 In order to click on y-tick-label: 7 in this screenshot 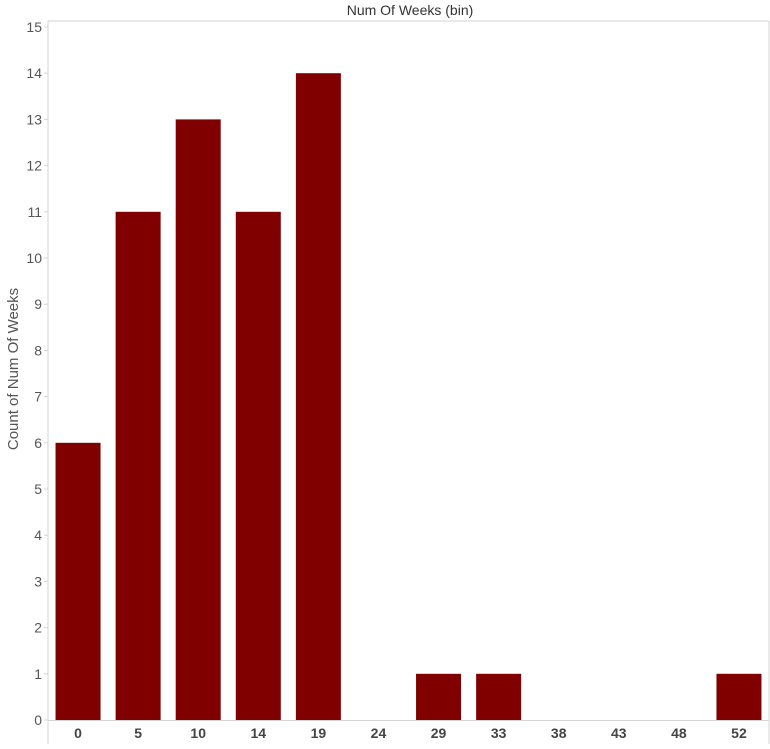, I will do `click(38, 397)`.